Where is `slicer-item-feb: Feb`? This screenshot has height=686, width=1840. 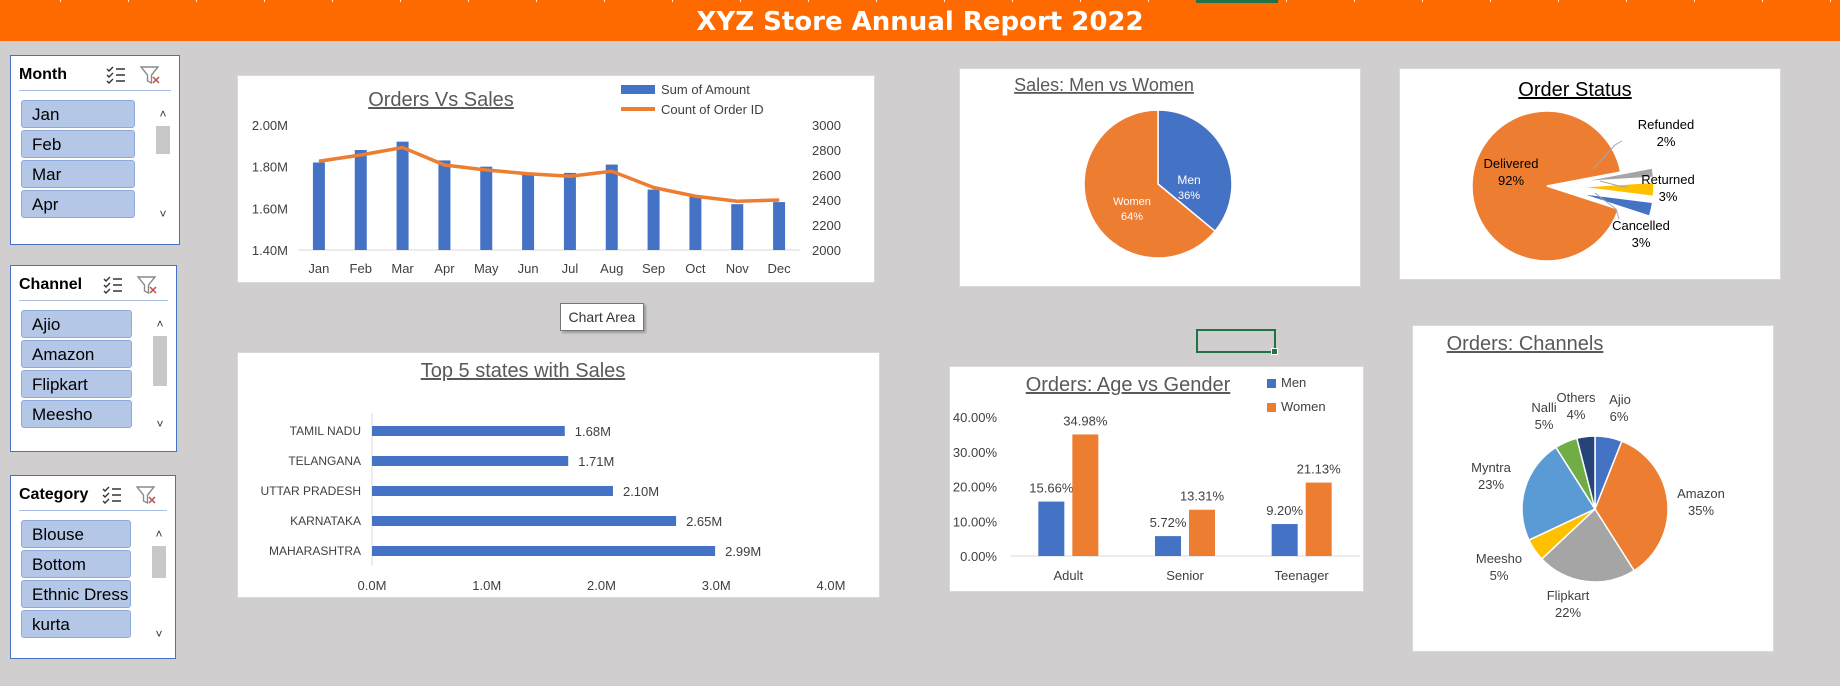
slicer-item-feb: Feb is located at coordinates (78, 144).